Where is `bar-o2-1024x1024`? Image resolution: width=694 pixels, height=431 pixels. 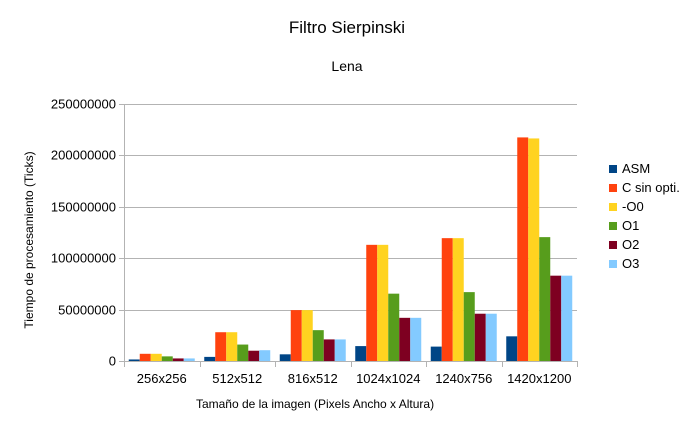
bar-o2-1024x1024 is located at coordinates (405, 339).